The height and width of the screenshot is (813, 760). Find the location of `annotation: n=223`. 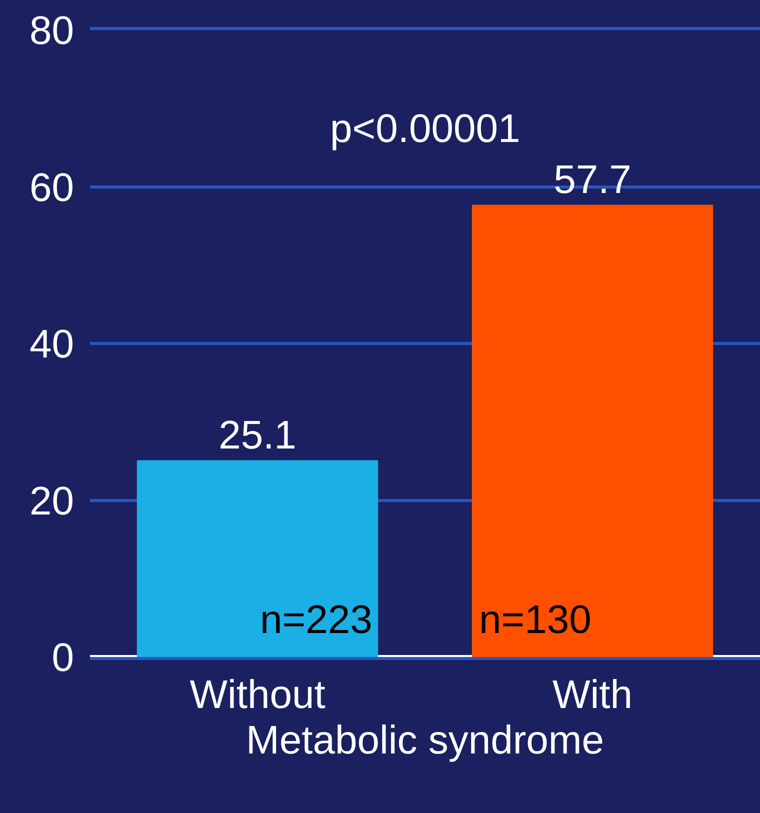

annotation: n=223 is located at coordinates (316, 620).